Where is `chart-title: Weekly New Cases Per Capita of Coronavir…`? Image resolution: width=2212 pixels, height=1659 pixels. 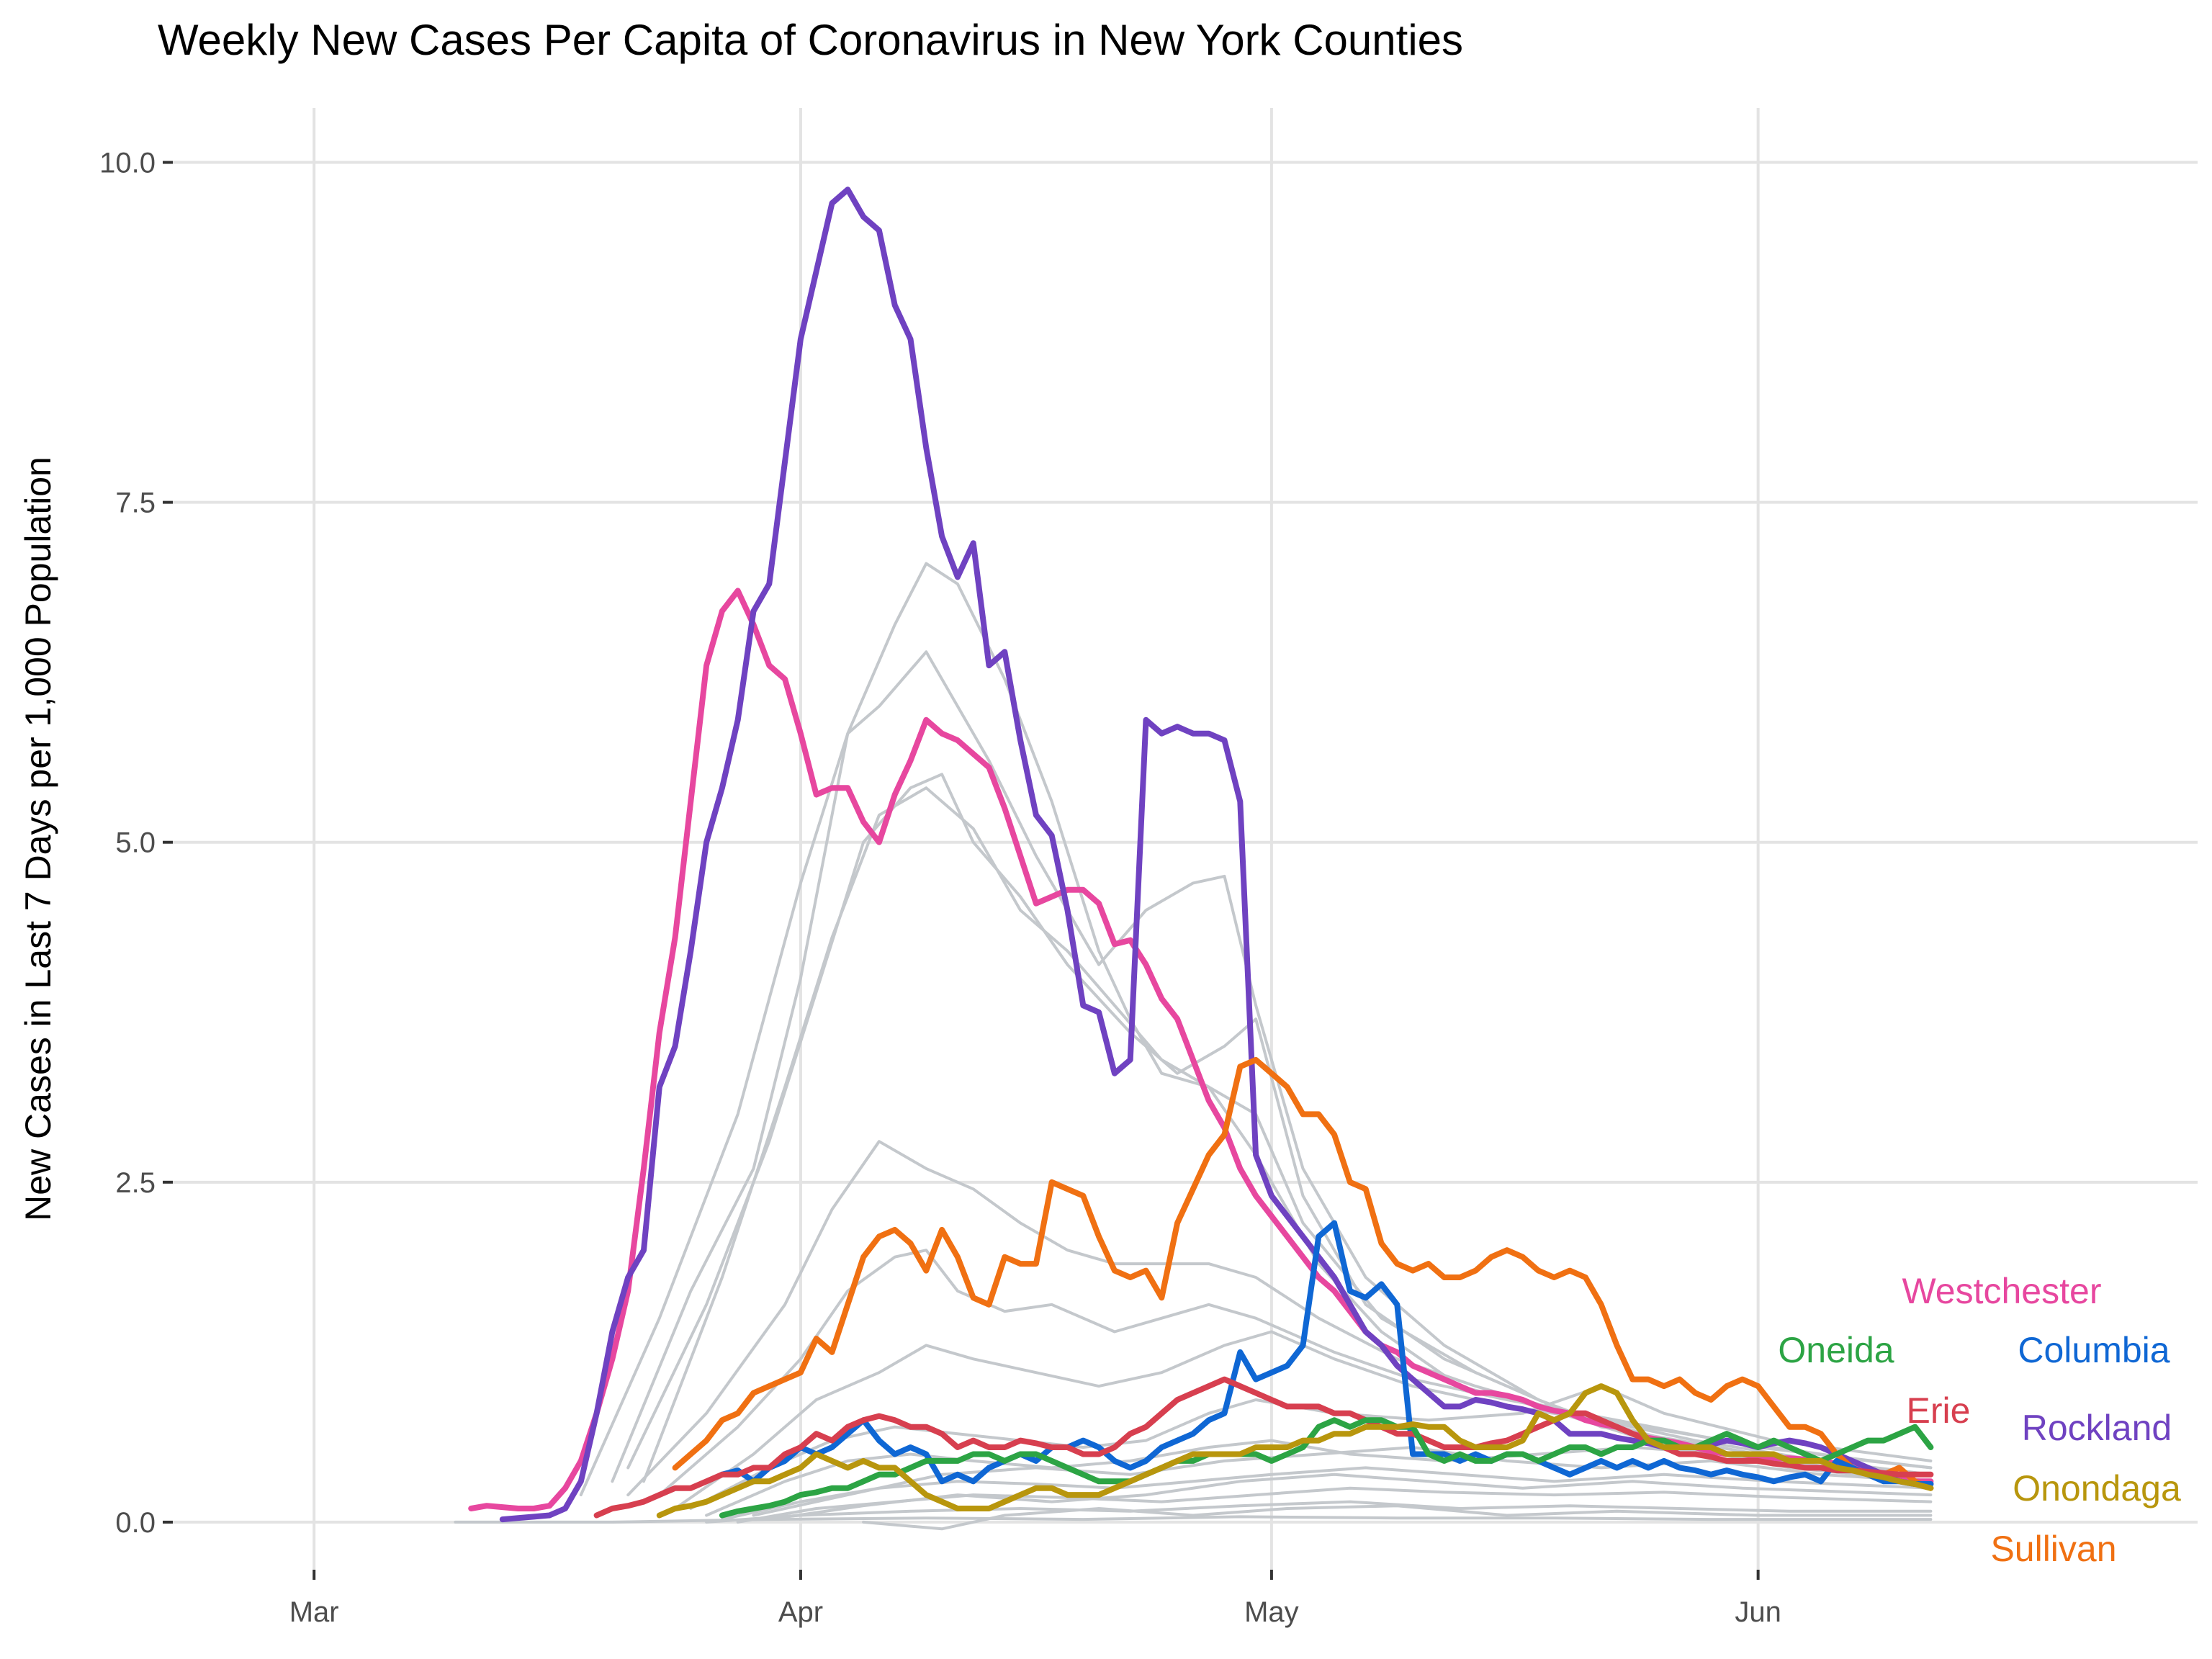 chart-title: Weekly New Cases Per Capita of Coronavir… is located at coordinates (811, 40).